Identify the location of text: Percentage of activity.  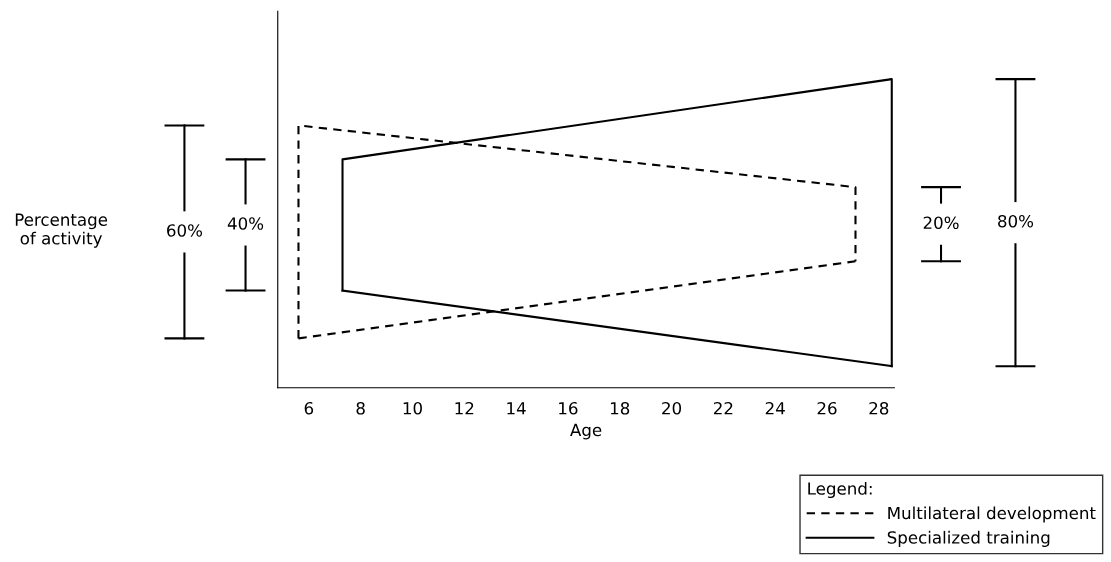
(61, 230).